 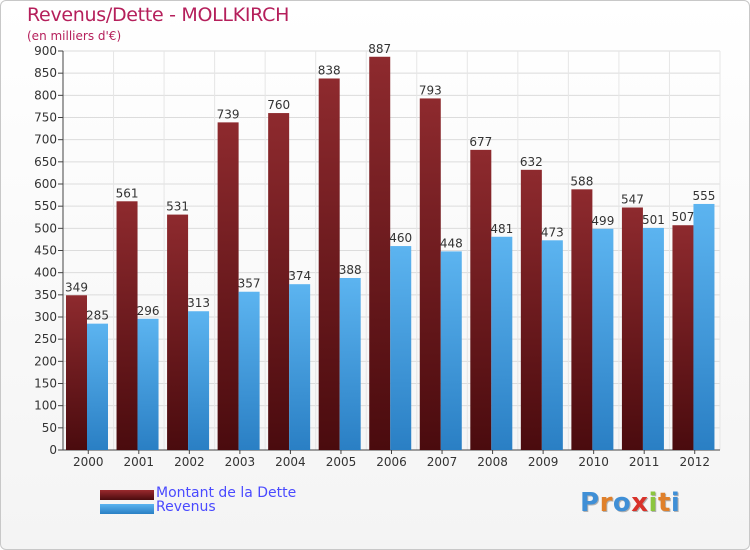 What do you see at coordinates (45, 384) in the screenshot?
I see `y-tick-label: 150` at bounding box center [45, 384].